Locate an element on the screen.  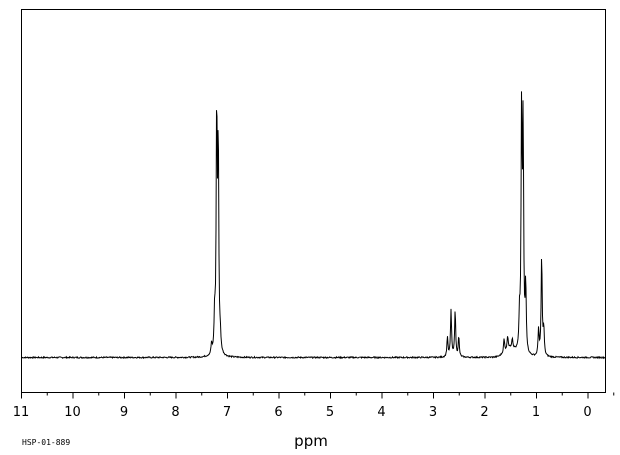
tick-label: 7 is located at coordinates (227, 412).